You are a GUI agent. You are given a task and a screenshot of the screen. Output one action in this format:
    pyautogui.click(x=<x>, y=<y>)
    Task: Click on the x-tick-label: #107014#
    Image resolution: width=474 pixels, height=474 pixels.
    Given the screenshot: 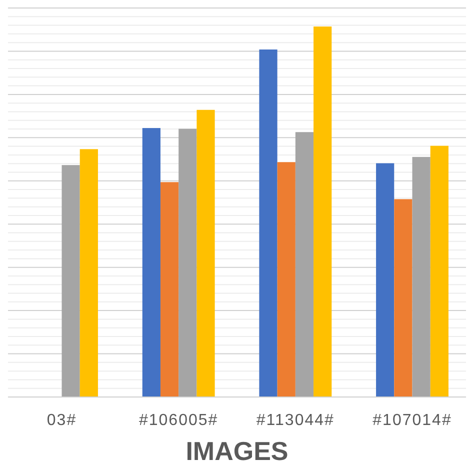 What is the action you would take?
    pyautogui.click(x=412, y=420)
    